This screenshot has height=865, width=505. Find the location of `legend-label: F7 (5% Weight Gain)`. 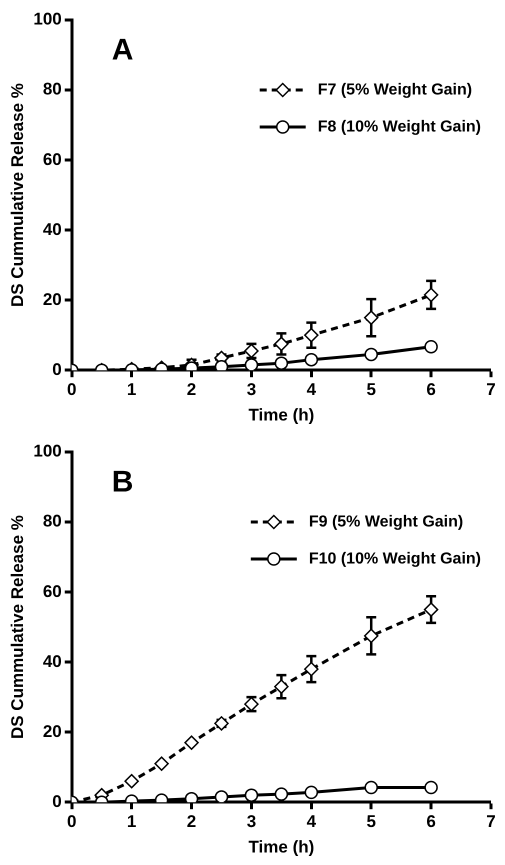

legend-label: F7 (5% Weight Gain) is located at coordinates (395, 89).